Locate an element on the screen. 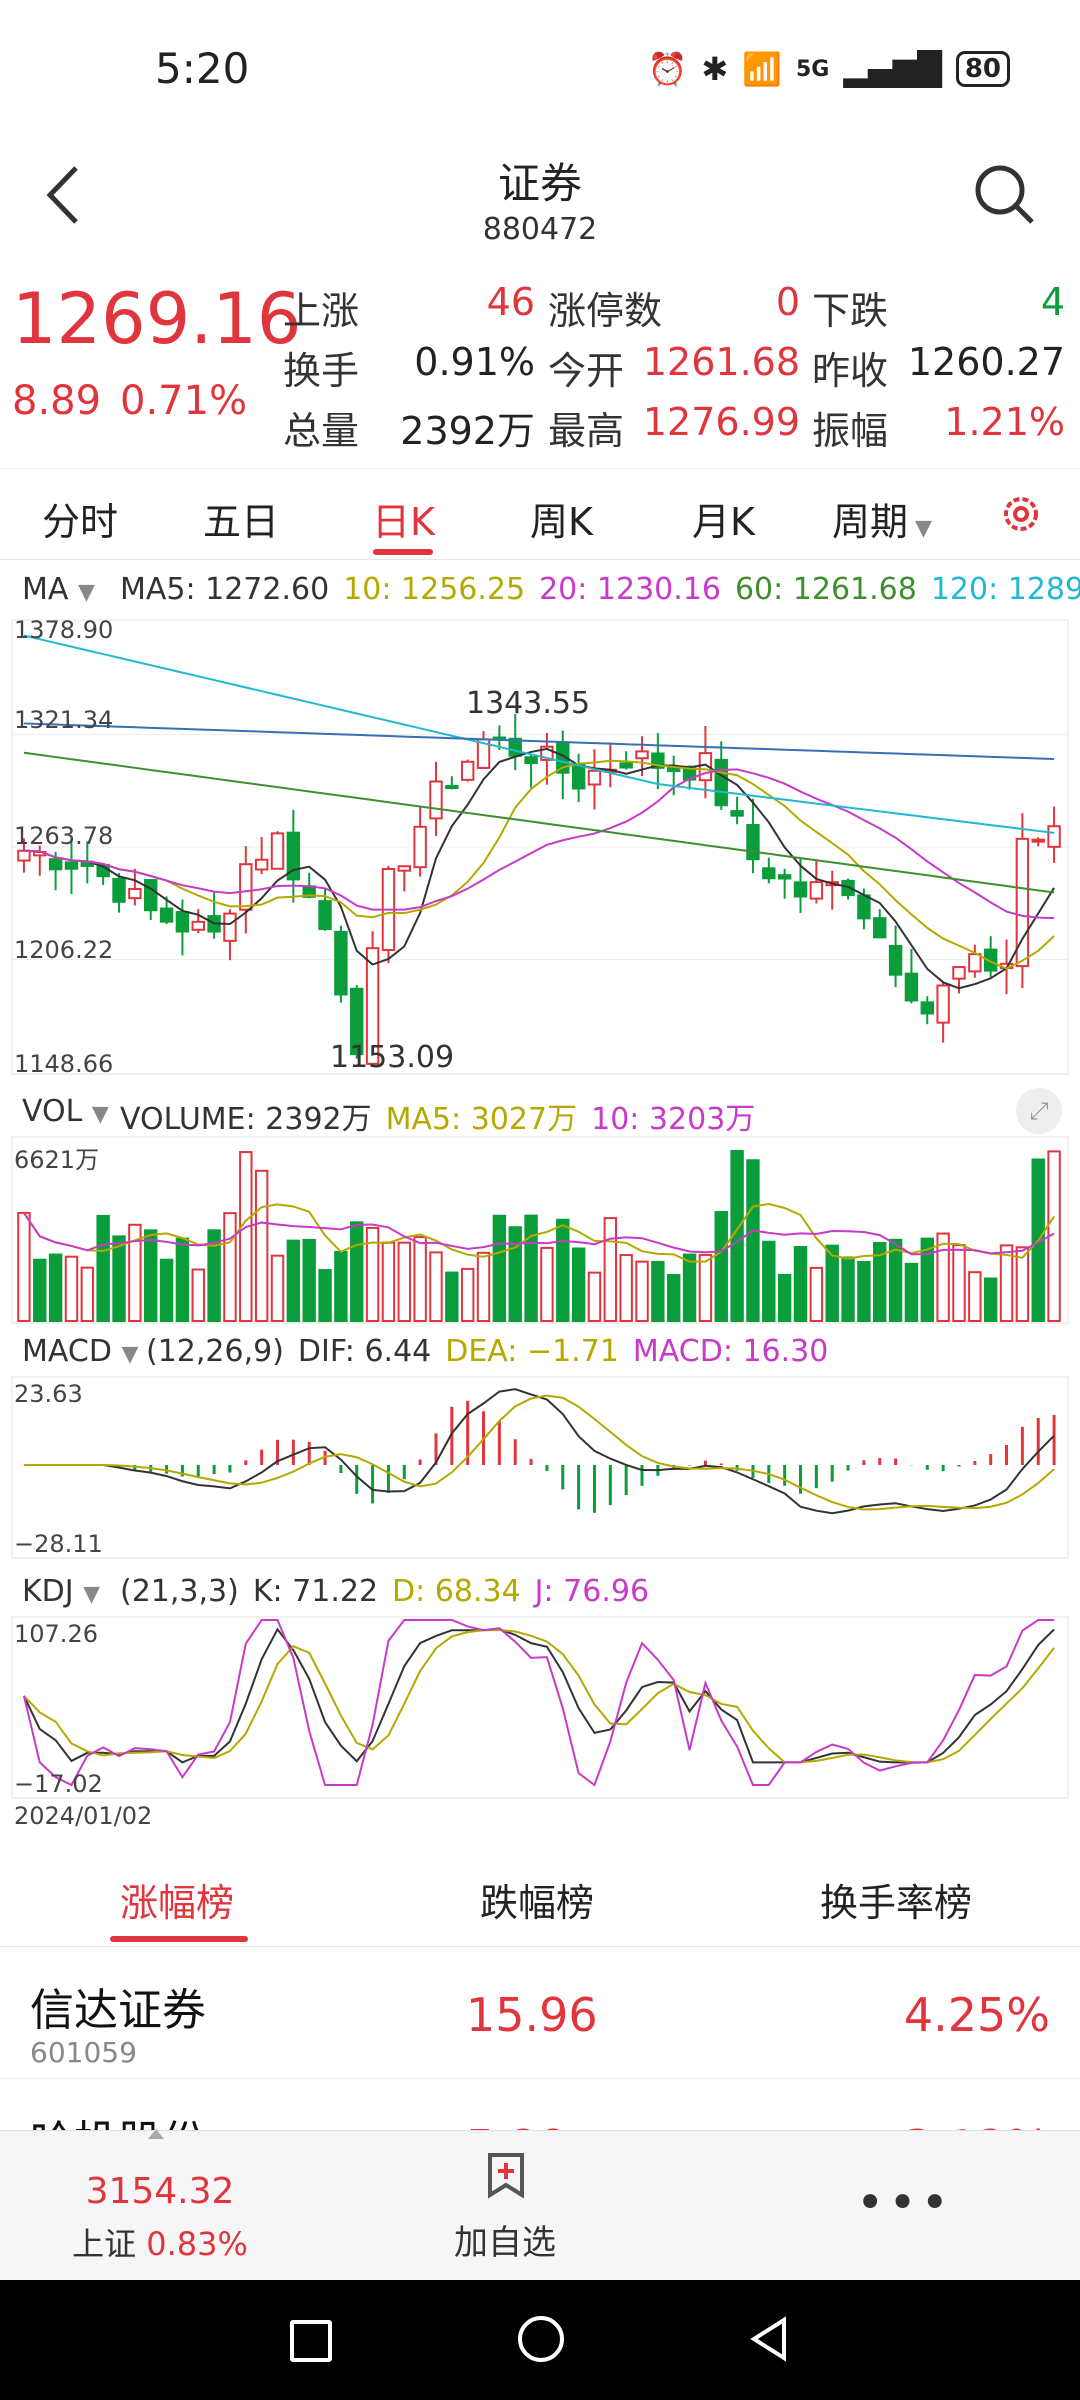  volume-chart is located at coordinates (540, 1230).